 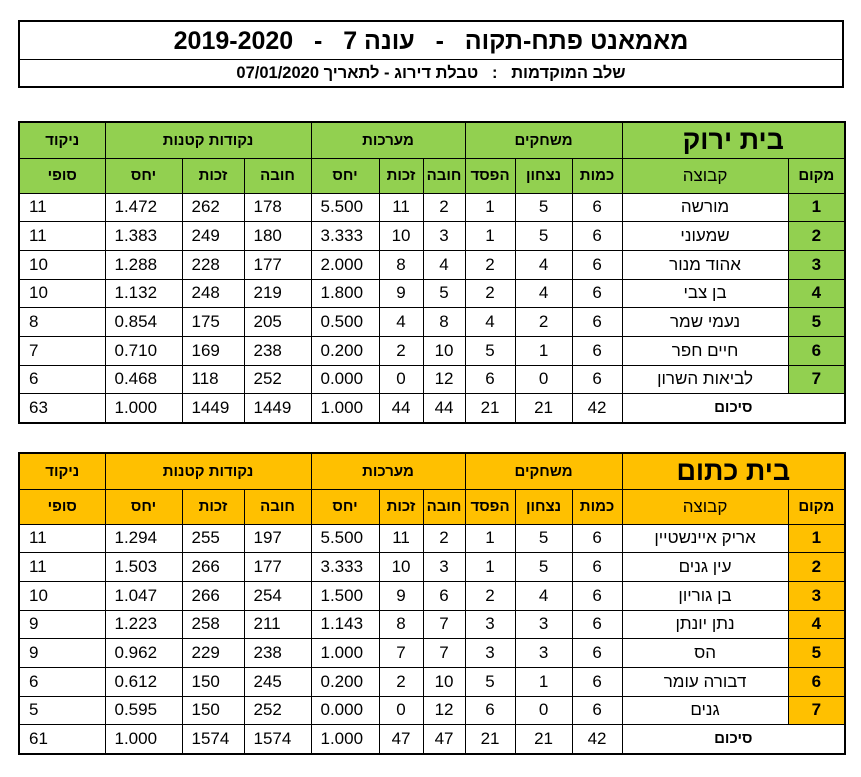 What do you see at coordinates (444, 175) in the screenshot?
I see `col-sets-against-header: חובה` at bounding box center [444, 175].